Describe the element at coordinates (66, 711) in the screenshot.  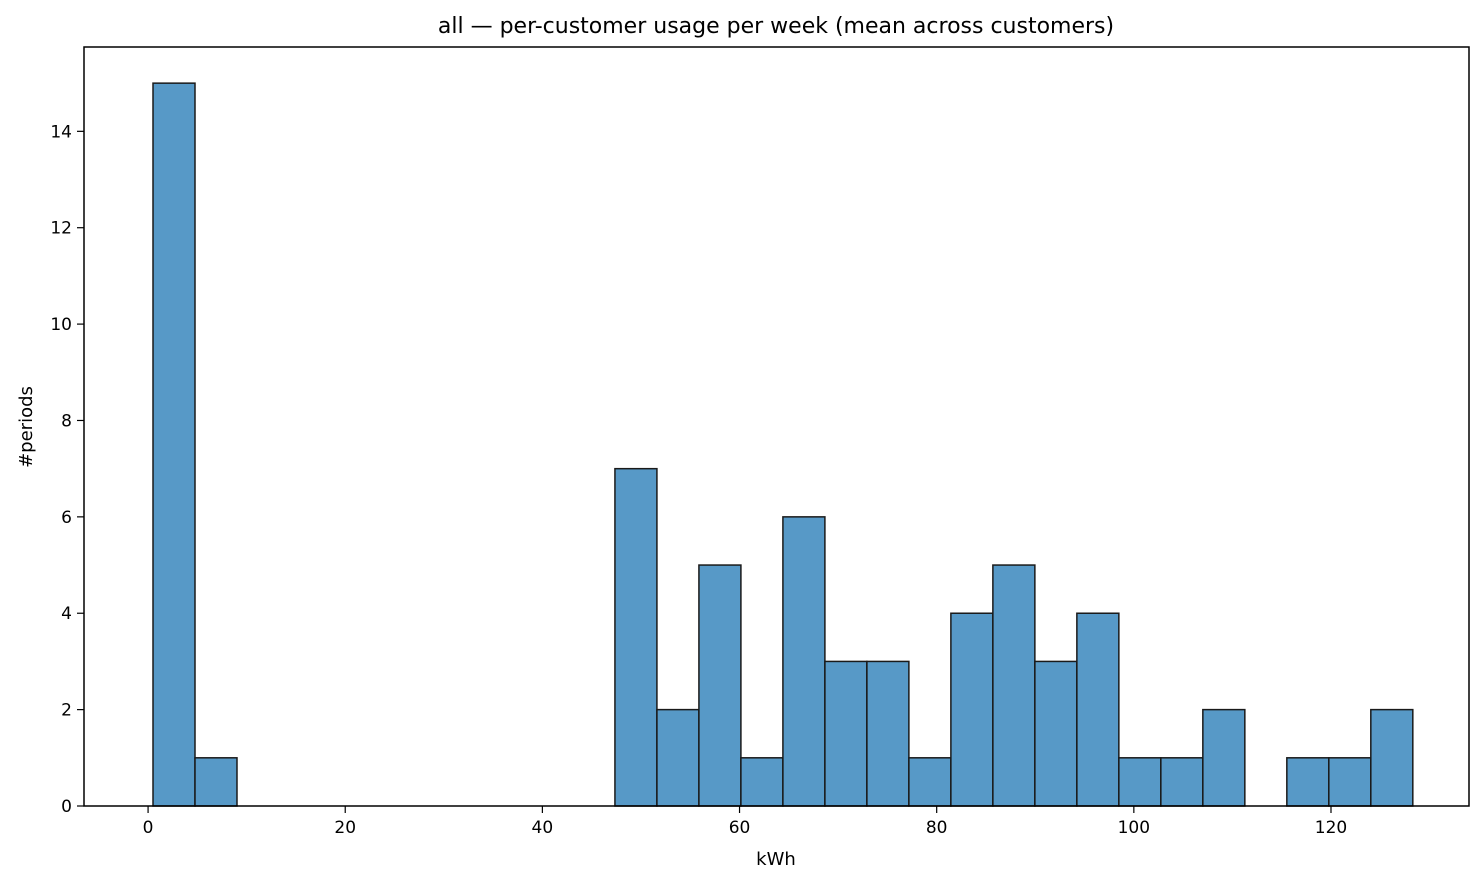
I see `y-tick-label: 2` at that location.